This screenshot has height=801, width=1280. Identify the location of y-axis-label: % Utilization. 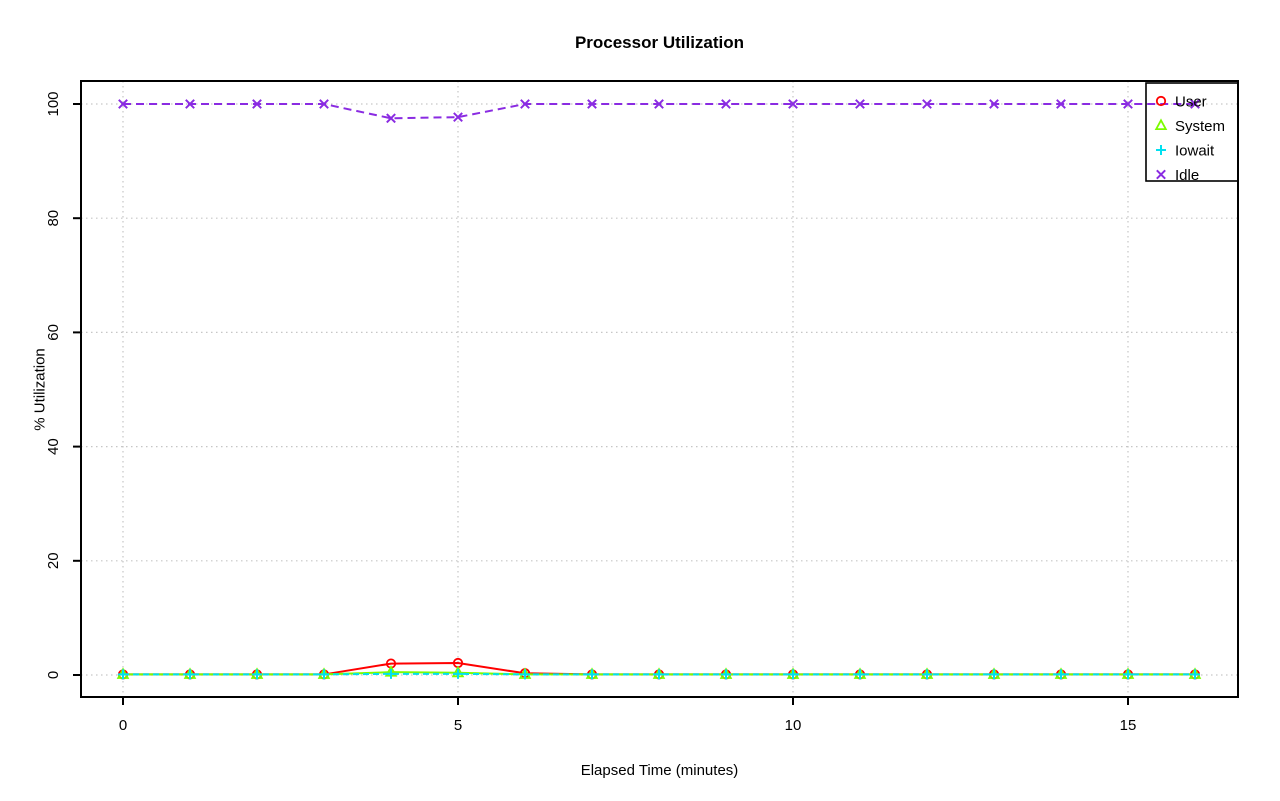
(40, 389).